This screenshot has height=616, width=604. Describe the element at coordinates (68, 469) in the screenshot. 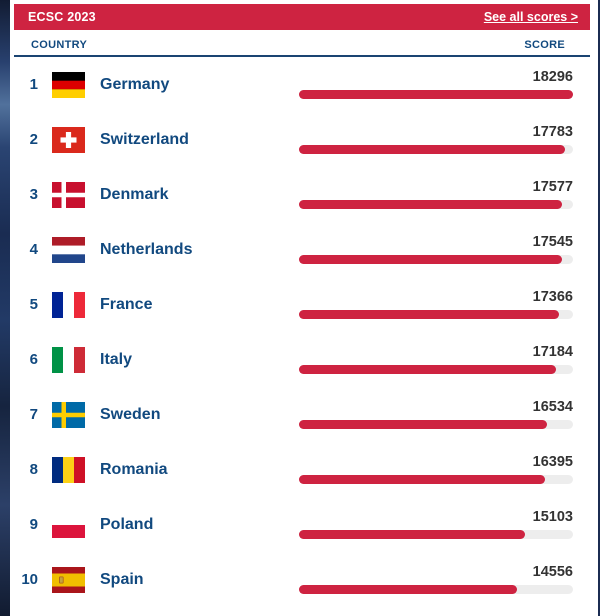

I see `flag-romania-icon` at that location.